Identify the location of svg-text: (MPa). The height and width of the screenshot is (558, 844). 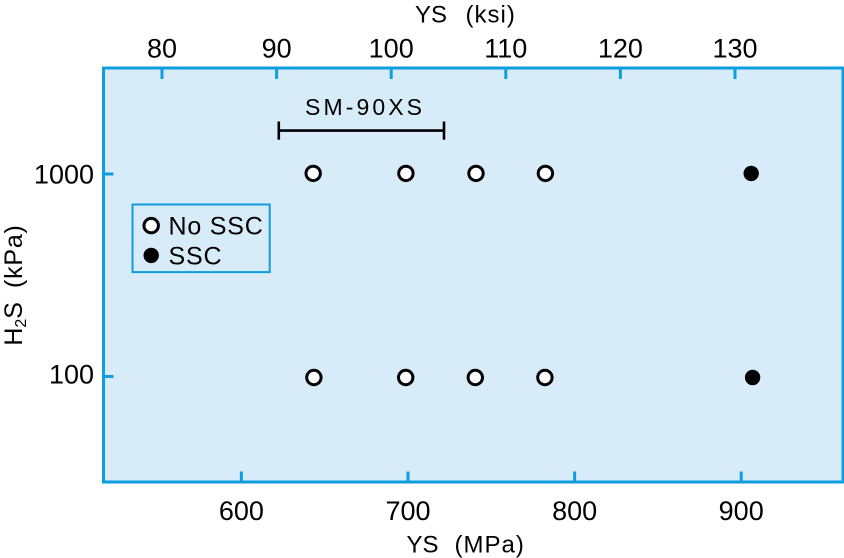
(490, 545).